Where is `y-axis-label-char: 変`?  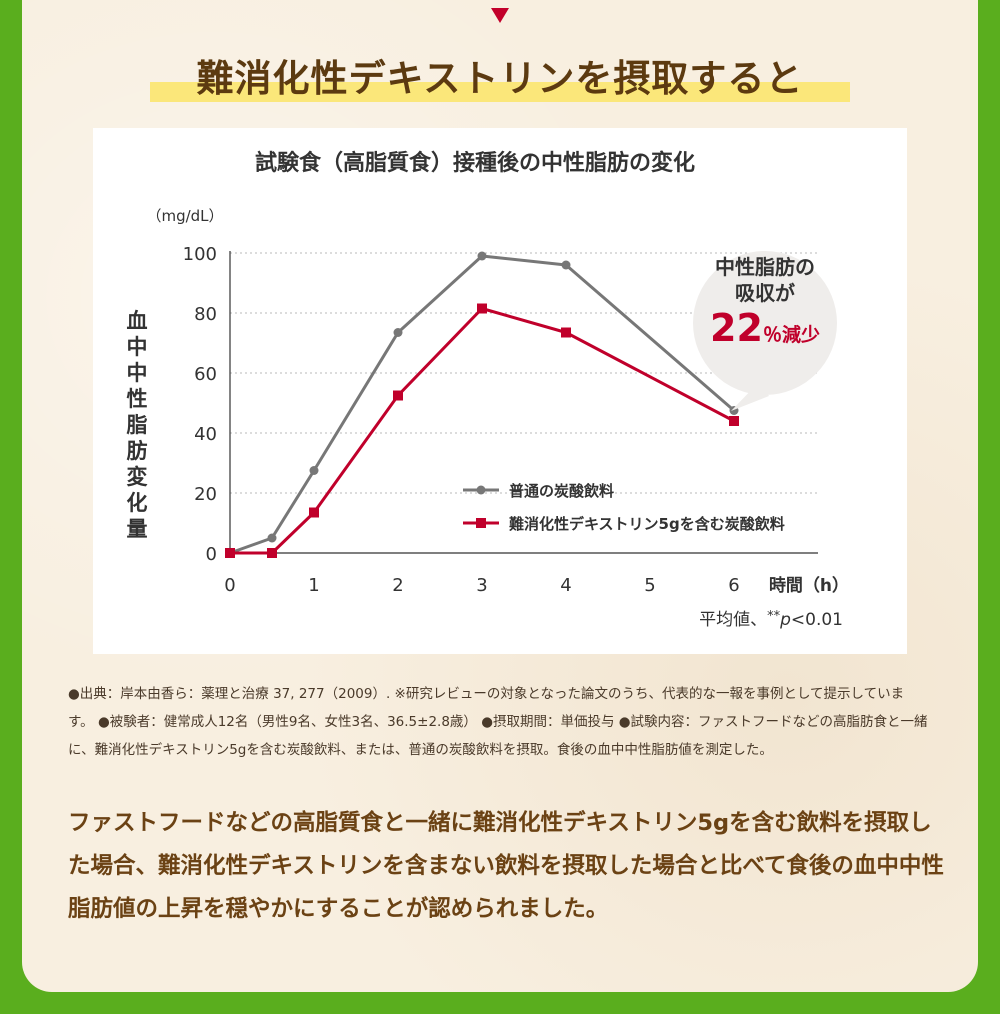
y-axis-label-char: 変 is located at coordinates (137, 477).